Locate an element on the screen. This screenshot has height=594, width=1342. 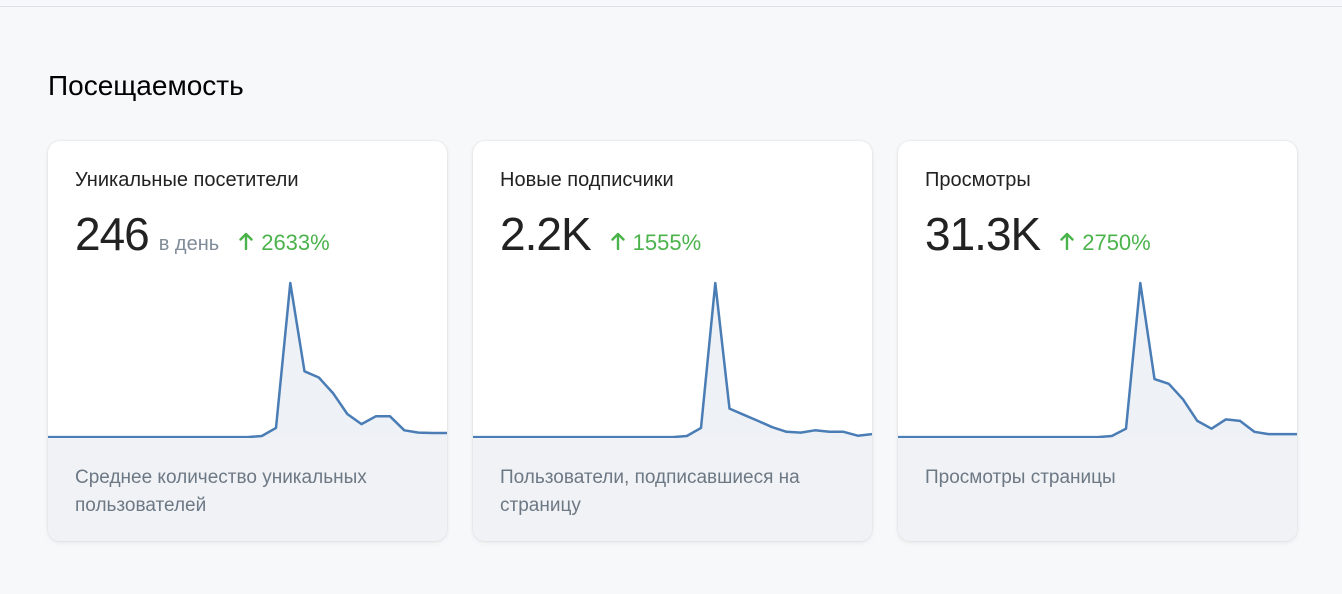
card-footer: Просмотры страницы is located at coordinates (1097, 489).